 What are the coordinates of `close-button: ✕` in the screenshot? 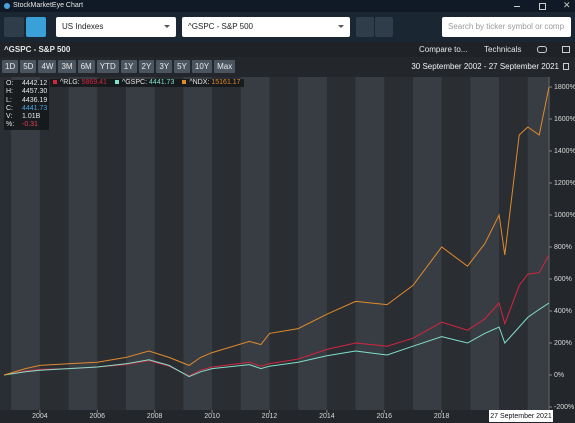 It's located at (567, 5).